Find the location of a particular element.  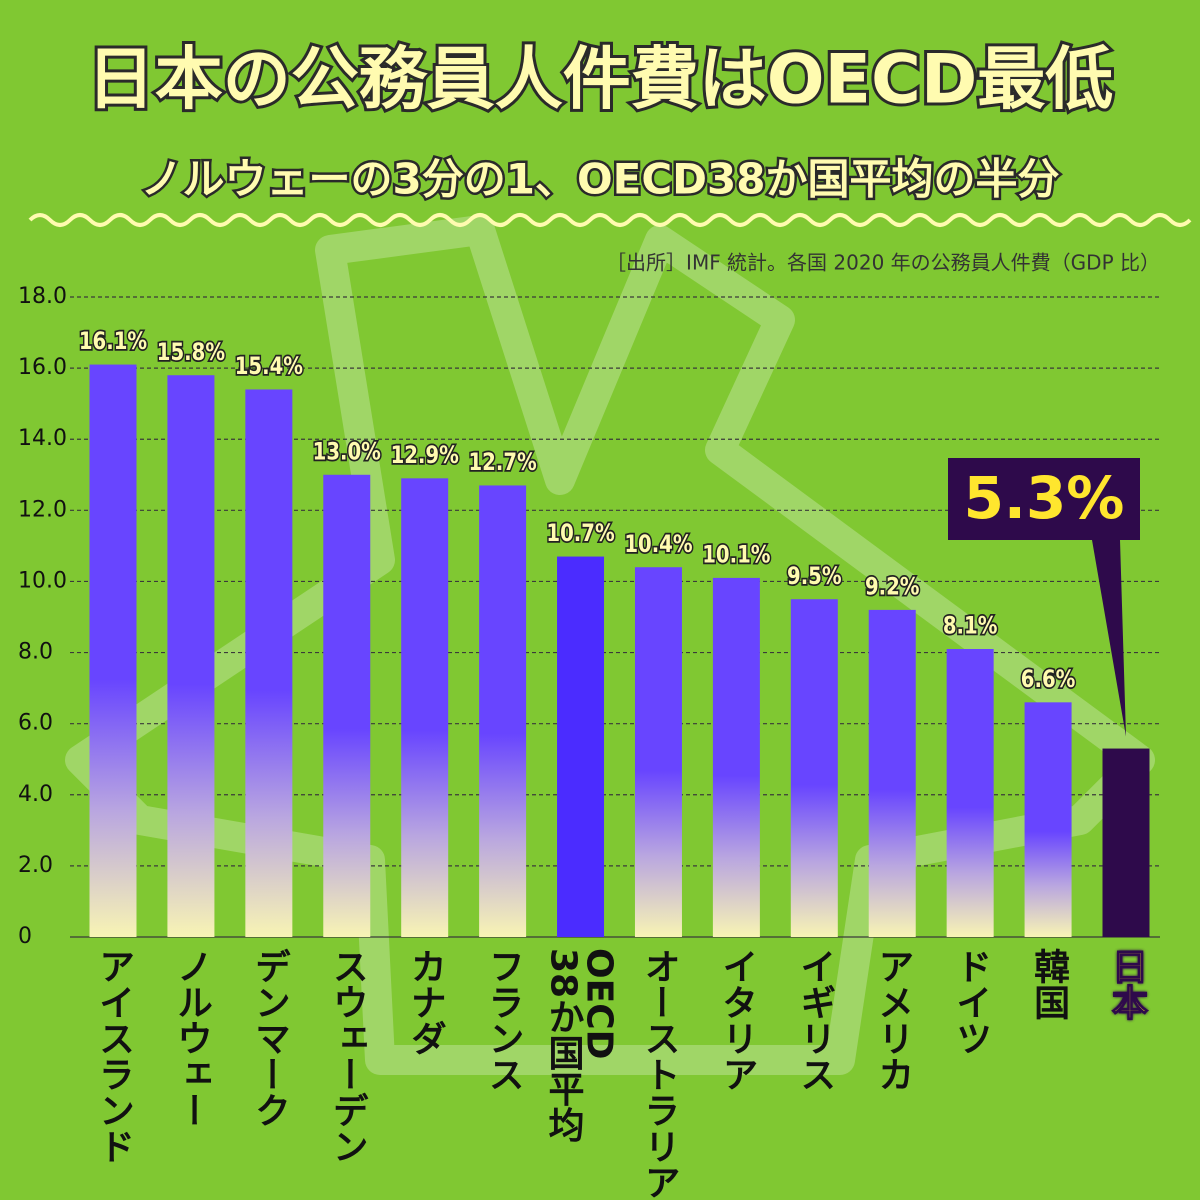

value-label: 12.9% is located at coordinates (425, 455).